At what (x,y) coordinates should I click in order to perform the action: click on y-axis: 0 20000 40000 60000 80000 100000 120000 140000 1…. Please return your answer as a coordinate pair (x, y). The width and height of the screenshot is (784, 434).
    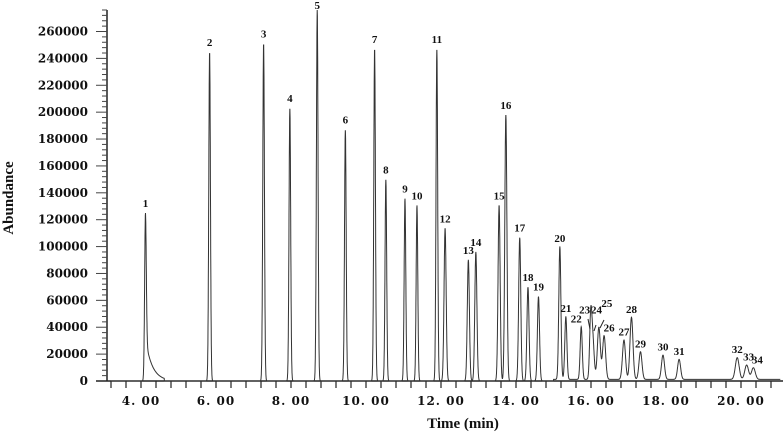
    Looking at the image, I should click on (73, 198).